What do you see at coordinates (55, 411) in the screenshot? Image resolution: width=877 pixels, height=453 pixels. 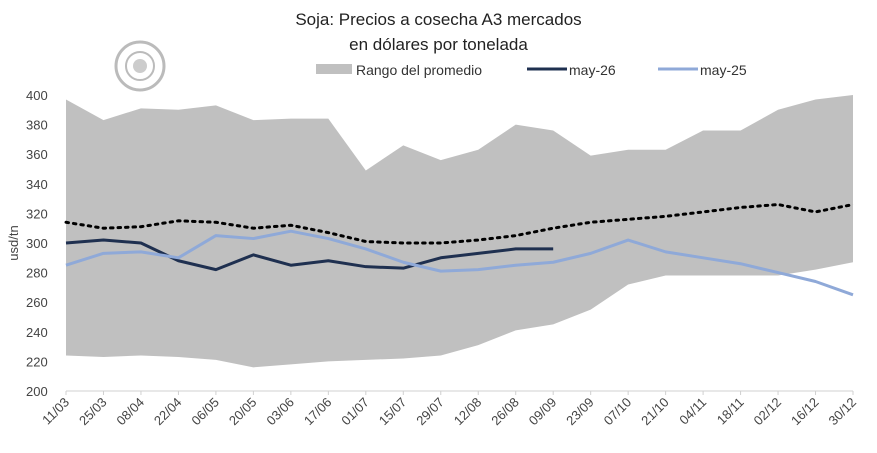 I see `x-tick-label: 11/03` at bounding box center [55, 411].